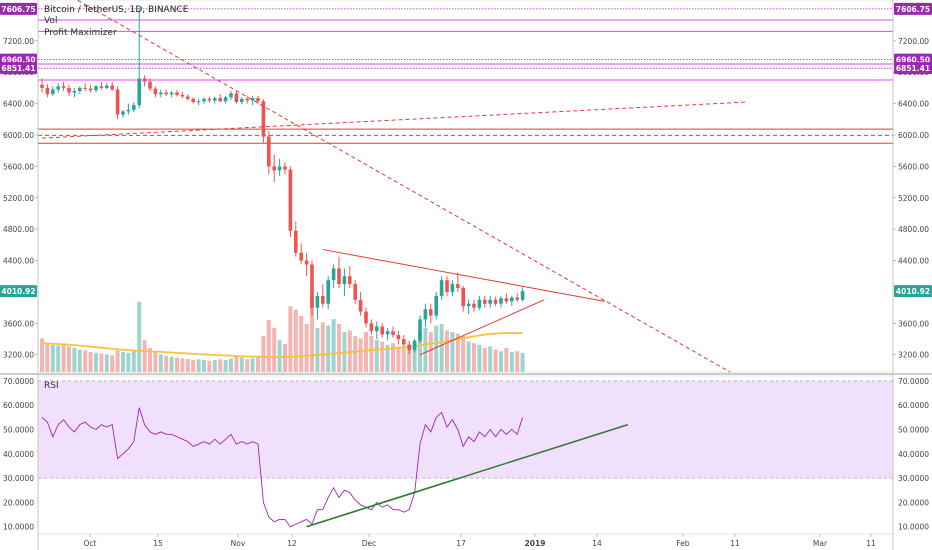 The height and width of the screenshot is (550, 932). I want to click on price-label-left-bg, so click(18, 68).